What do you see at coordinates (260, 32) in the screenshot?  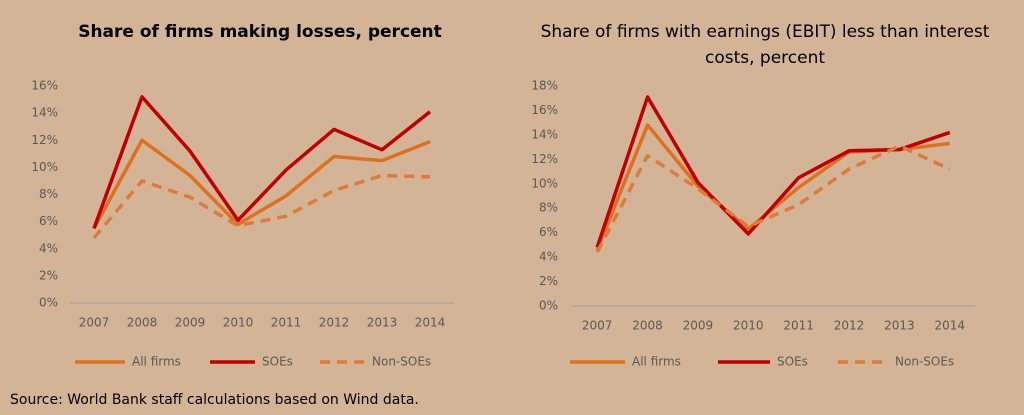 I see `chart-title: Share of firms making losses, percent` at bounding box center [260, 32].